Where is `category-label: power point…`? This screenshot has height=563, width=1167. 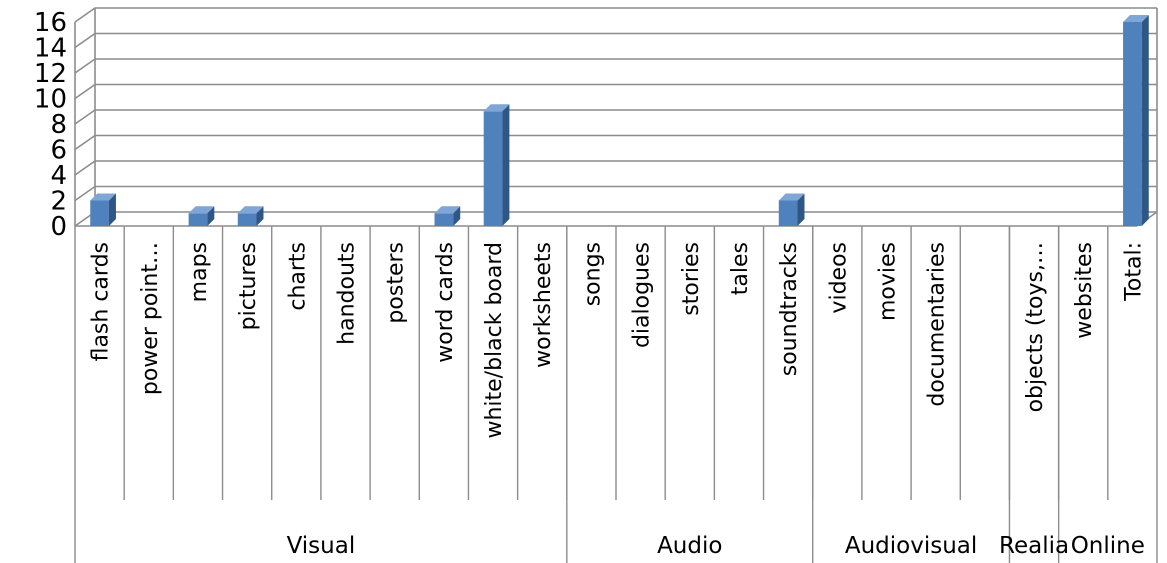 category-label: power point… is located at coordinates (150, 318).